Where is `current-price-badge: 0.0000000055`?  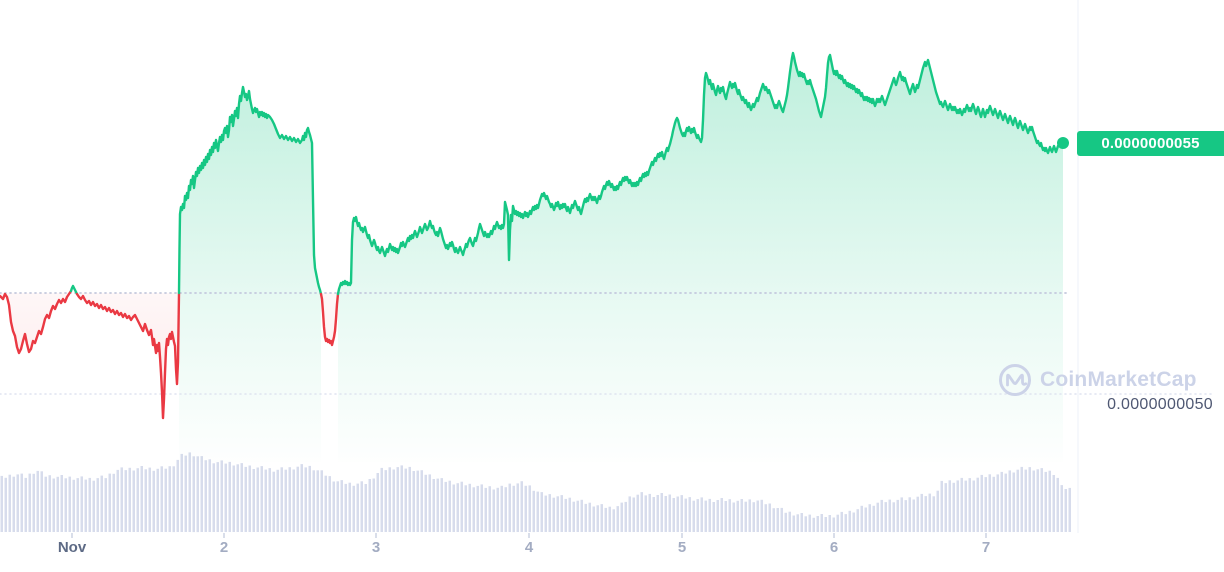 current-price-badge: 0.0000000055 is located at coordinates (1150, 143).